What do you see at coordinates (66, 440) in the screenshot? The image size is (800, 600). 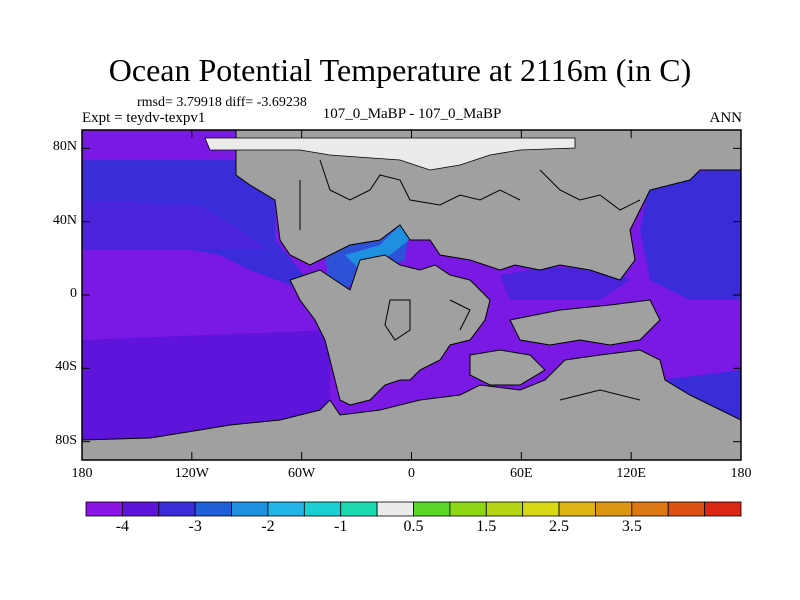 I see `y-tick-label: 80S` at bounding box center [66, 440].